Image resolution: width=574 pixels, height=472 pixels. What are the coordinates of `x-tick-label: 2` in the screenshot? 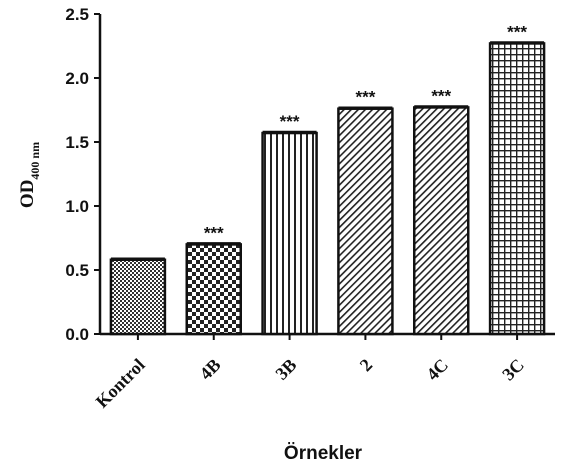 It's located at (366, 365).